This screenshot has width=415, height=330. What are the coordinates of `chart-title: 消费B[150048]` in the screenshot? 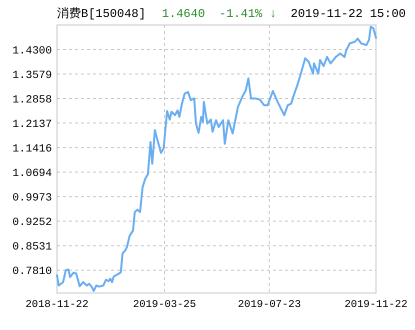 It's located at (101, 14).